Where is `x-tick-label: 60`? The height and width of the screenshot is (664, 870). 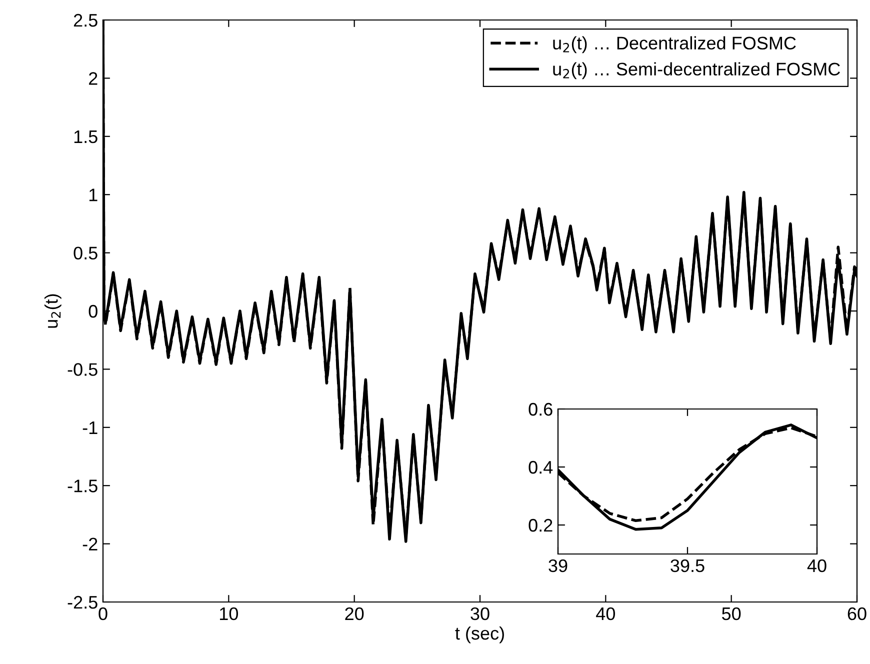 x-tick-label: 60 is located at coordinates (857, 613).